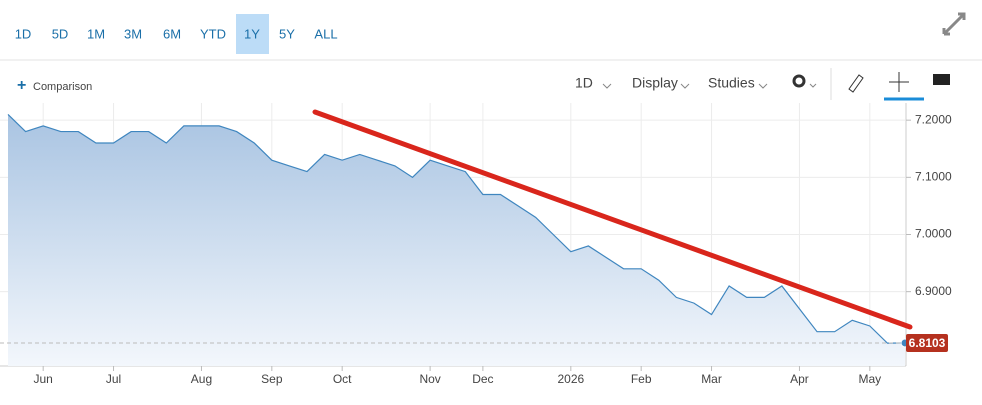 Image resolution: width=982 pixels, height=405 pixels. What do you see at coordinates (96, 33) in the screenshot?
I see `range-button: 1M` at bounding box center [96, 33].